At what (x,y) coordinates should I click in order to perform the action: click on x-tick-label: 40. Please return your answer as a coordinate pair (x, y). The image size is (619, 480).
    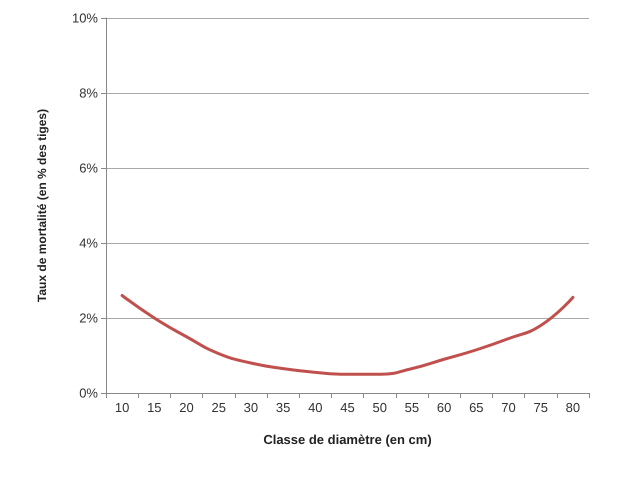
    Looking at the image, I should click on (315, 407).